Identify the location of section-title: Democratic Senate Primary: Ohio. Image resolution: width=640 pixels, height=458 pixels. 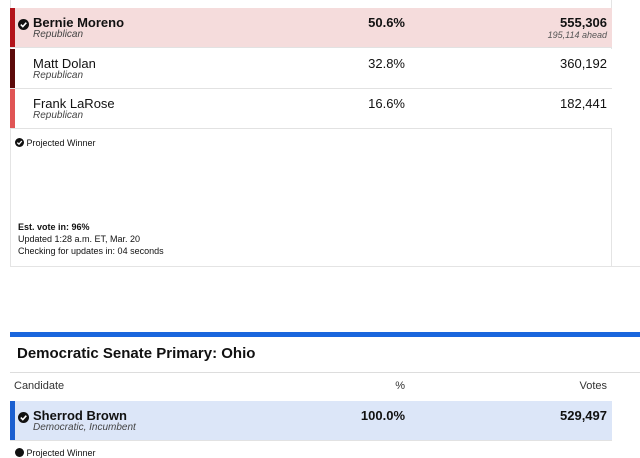
(136, 353).